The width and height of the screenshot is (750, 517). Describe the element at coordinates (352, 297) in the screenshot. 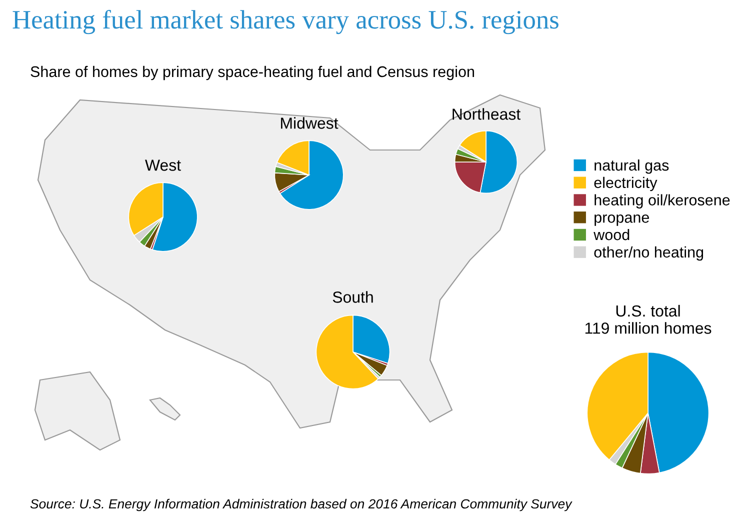

I see `chart-title: South` at that location.